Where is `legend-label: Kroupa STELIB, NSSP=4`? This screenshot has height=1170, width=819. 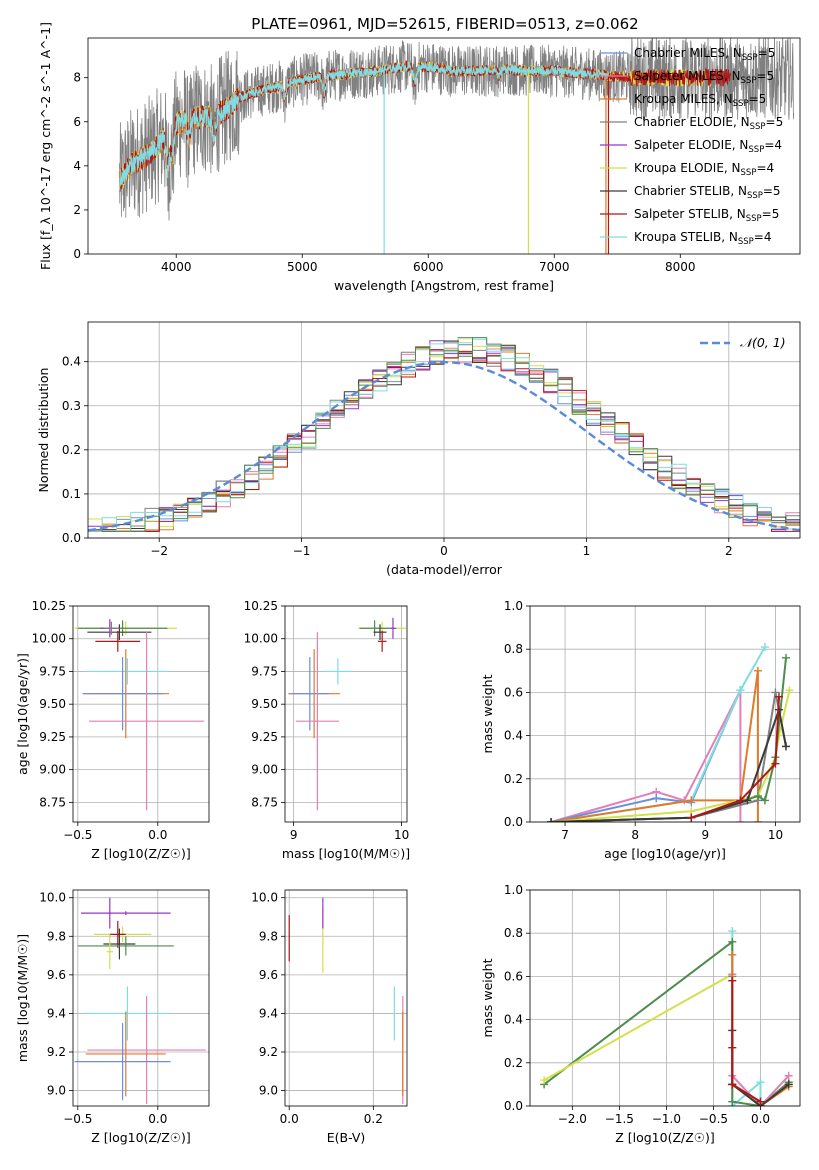
legend-label: Kroupa STELIB, NSSP=4 is located at coordinates (703, 238).